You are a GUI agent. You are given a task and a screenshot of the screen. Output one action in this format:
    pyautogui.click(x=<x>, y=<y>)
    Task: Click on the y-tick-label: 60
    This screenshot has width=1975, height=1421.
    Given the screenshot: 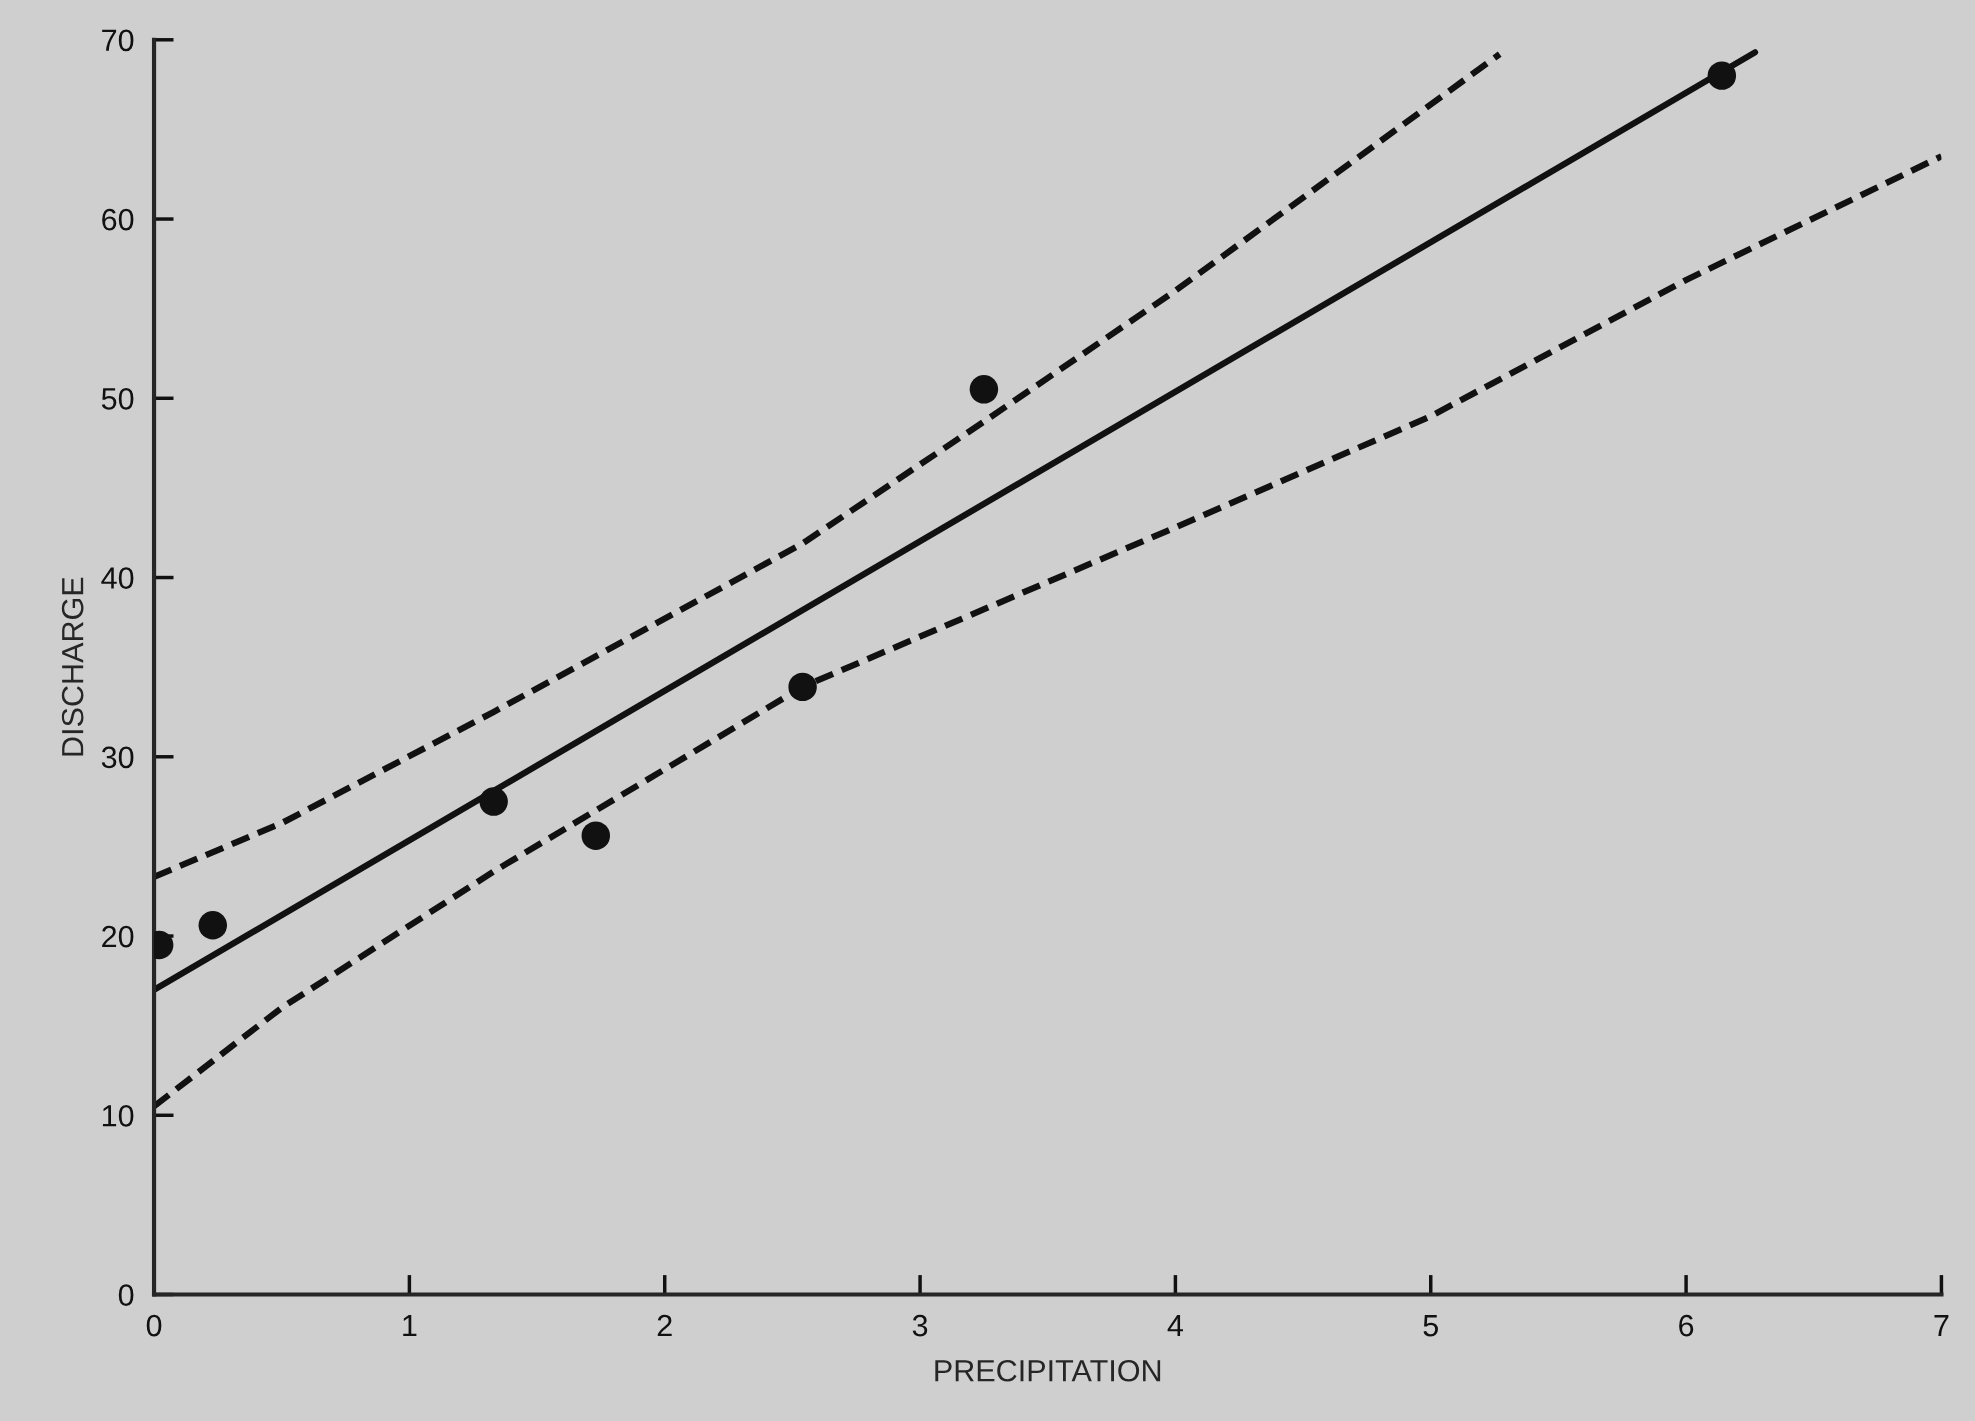 What is the action you would take?
    pyautogui.click(x=118, y=219)
    